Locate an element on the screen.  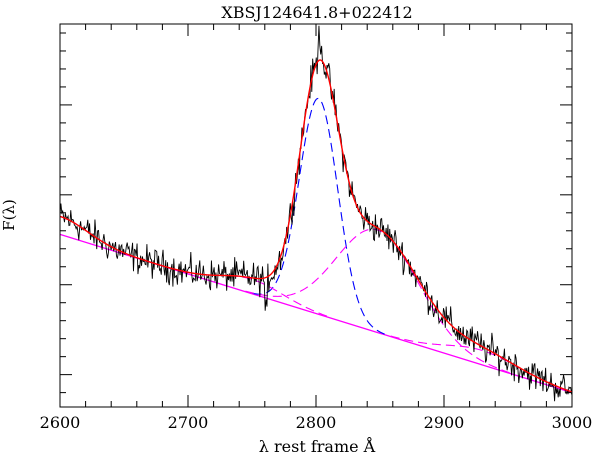
component-0-line is located at coordinates (318, 216).